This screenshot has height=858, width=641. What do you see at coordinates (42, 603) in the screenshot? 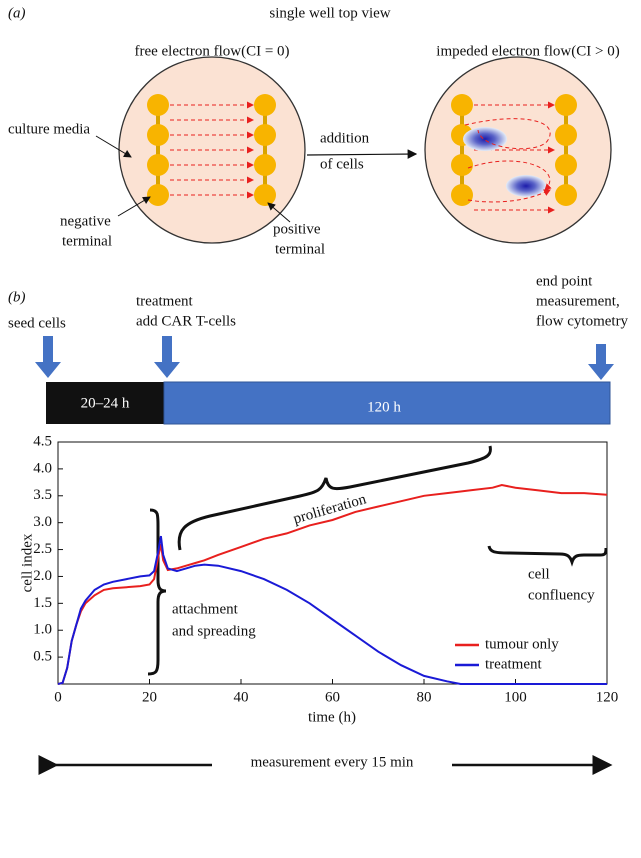
I see `y-tick-label: 1.5` at bounding box center [42, 603].